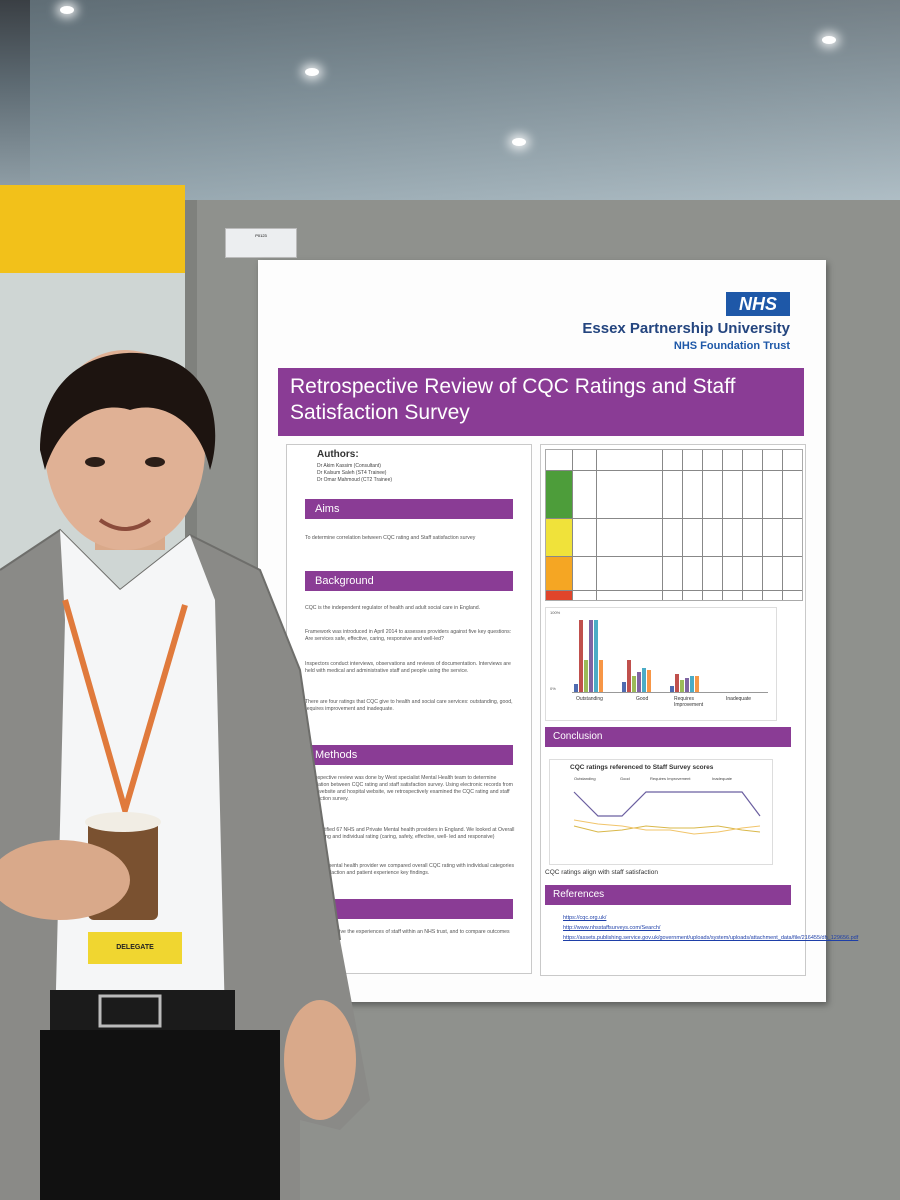 This screenshot has width=900, height=1200. Describe the element at coordinates (65, 880) in the screenshot. I see `left-hand` at that location.